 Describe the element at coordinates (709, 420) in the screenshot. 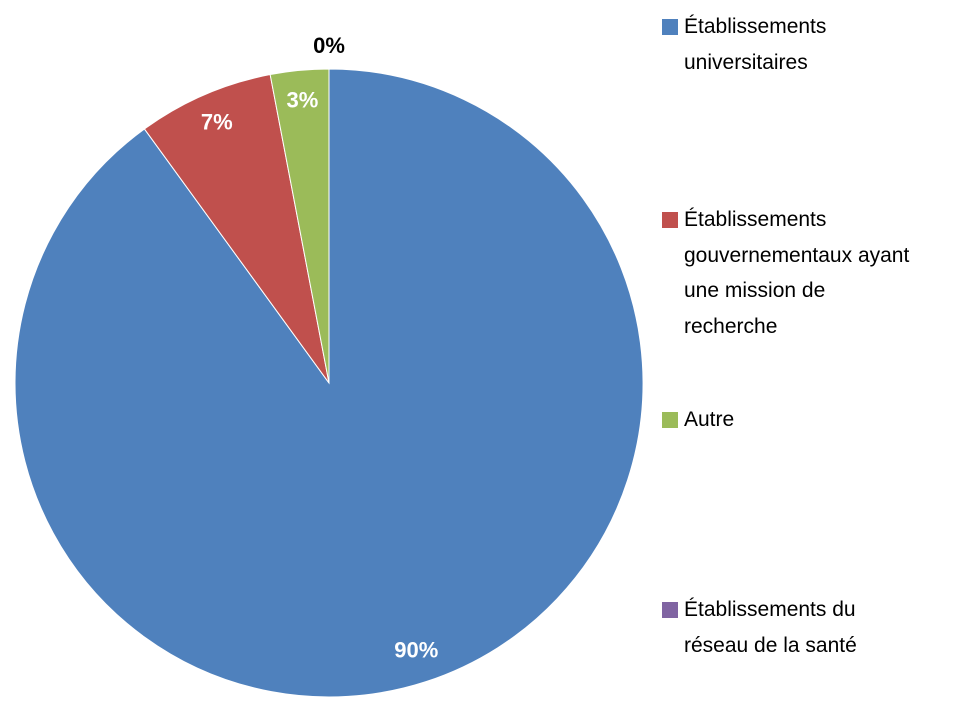

I see `legend-label: Autre` at that location.